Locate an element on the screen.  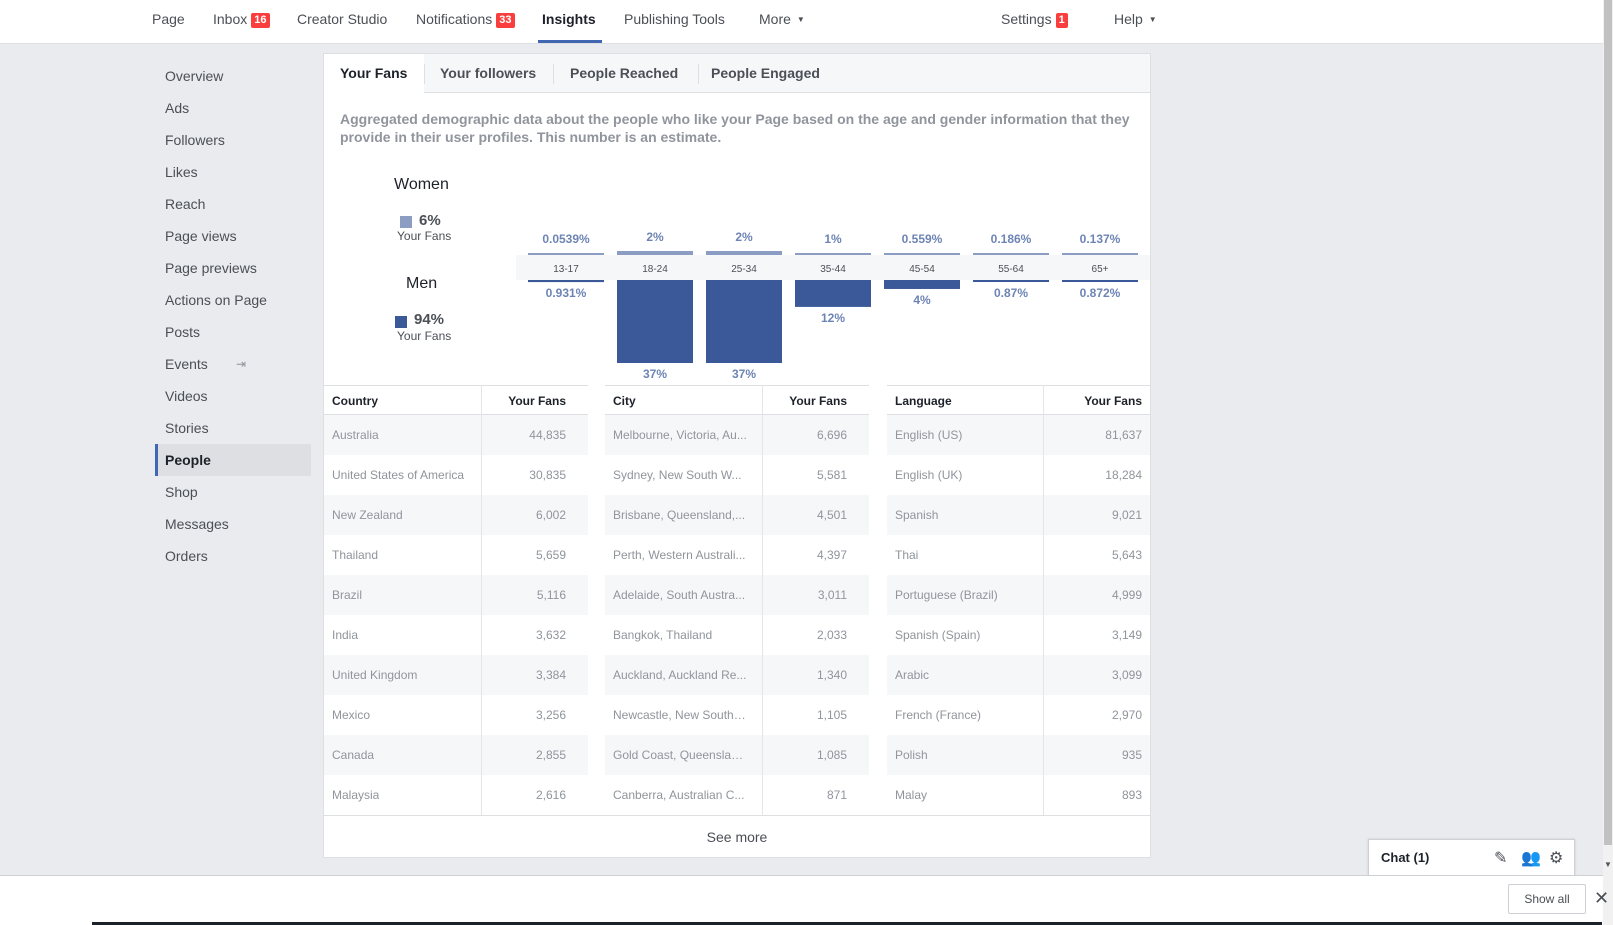
people-icon: 👥 is located at coordinates (1531, 858).